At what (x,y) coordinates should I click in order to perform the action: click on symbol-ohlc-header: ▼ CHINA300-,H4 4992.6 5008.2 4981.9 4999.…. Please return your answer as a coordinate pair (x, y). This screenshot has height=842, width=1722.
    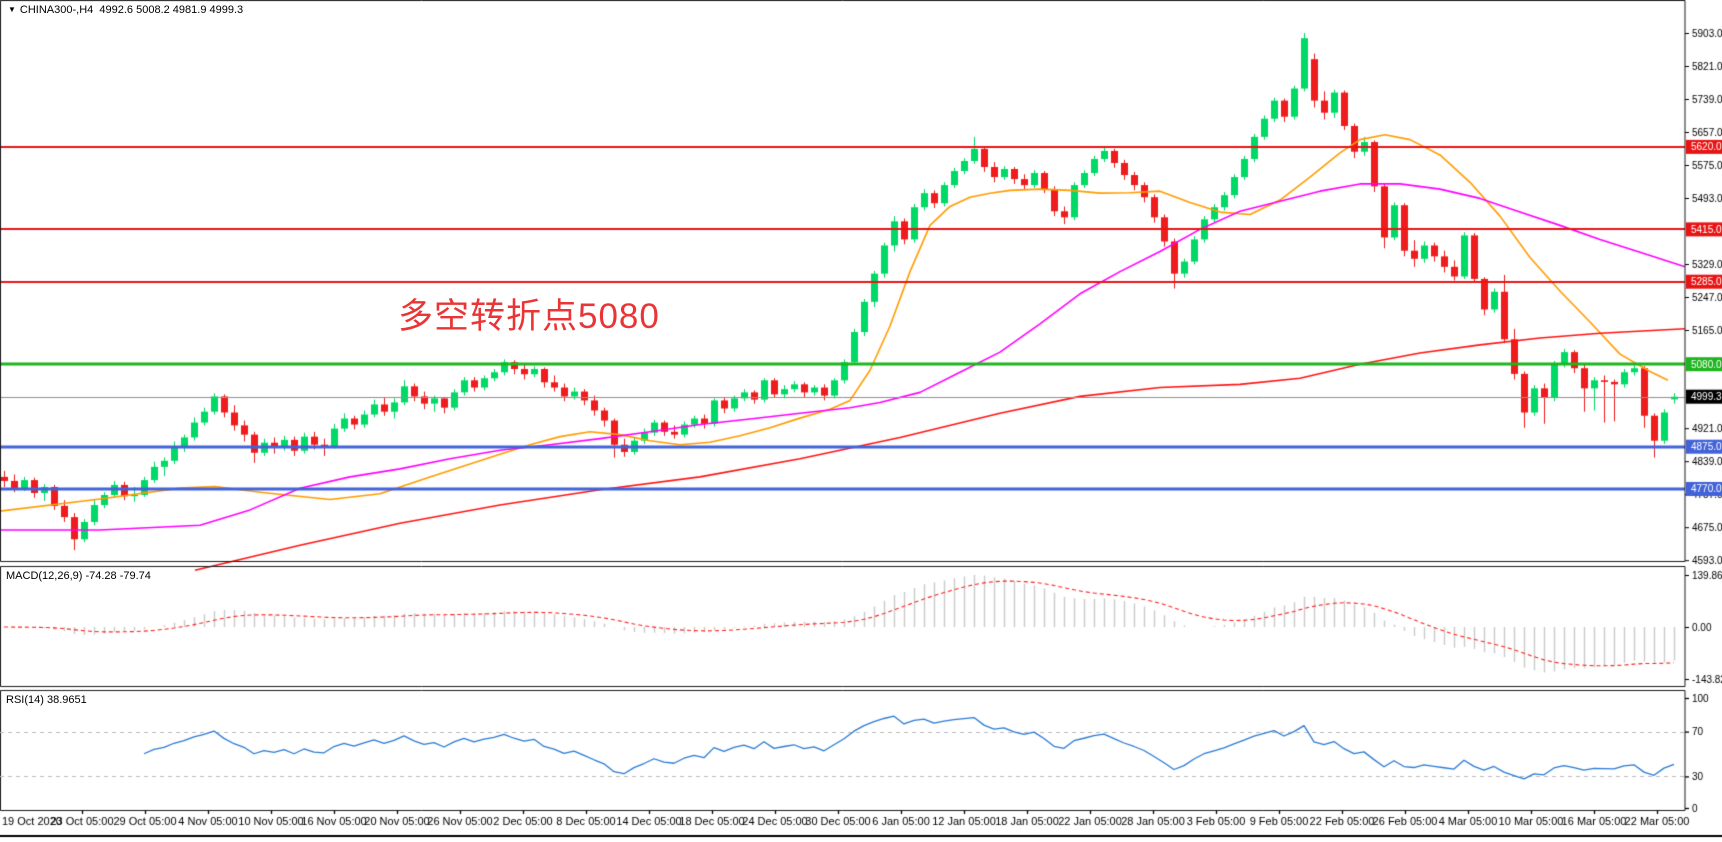
    Looking at the image, I should click on (125, 10).